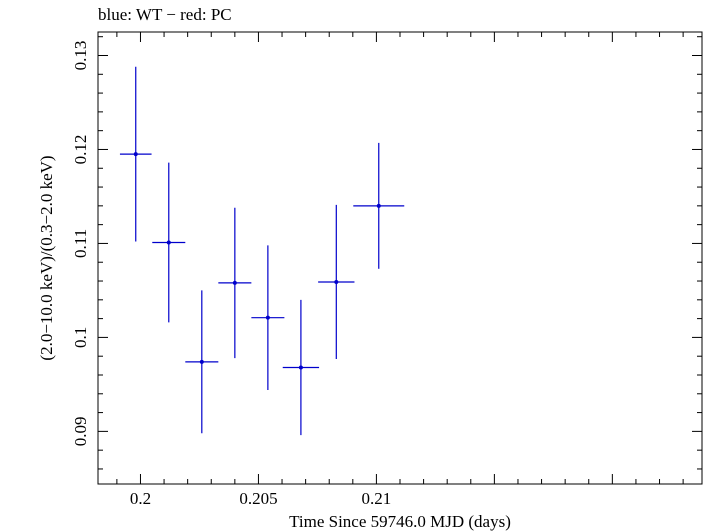  I want to click on y-tick-label: 0.12, so click(80, 150).